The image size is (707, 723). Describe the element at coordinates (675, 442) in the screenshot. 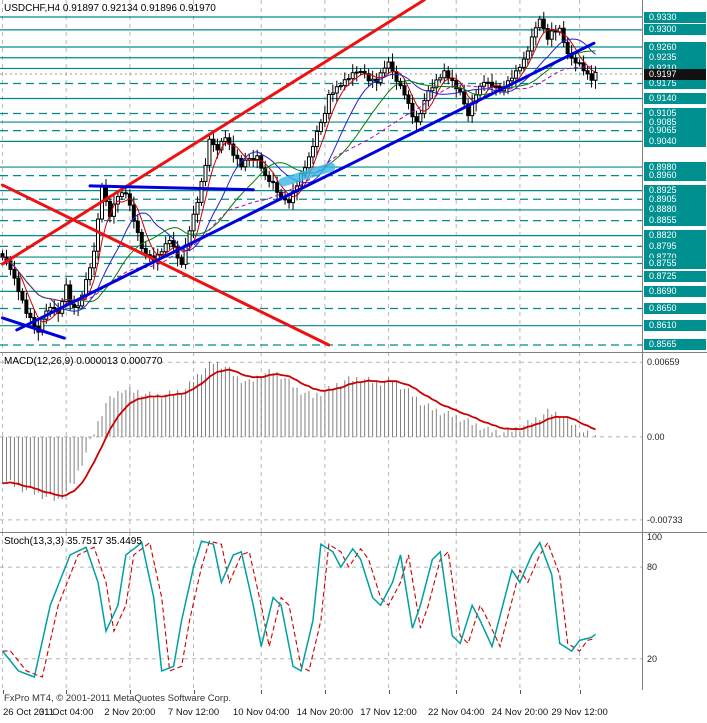

I see `macd-value-axis: 0.00659 0.00 -0.00733` at that location.